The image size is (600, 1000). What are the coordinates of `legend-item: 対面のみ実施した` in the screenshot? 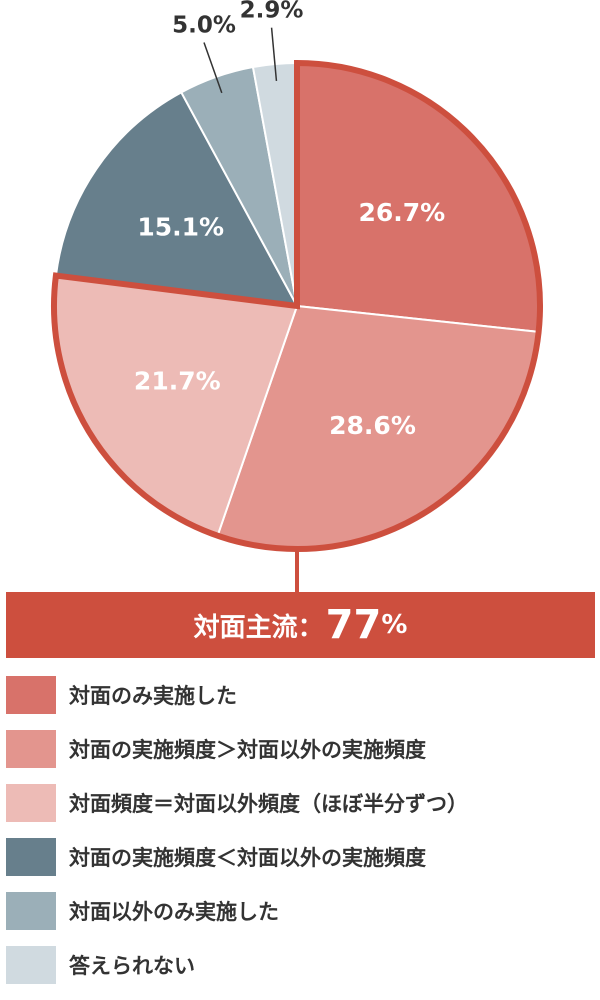 It's located at (301, 695).